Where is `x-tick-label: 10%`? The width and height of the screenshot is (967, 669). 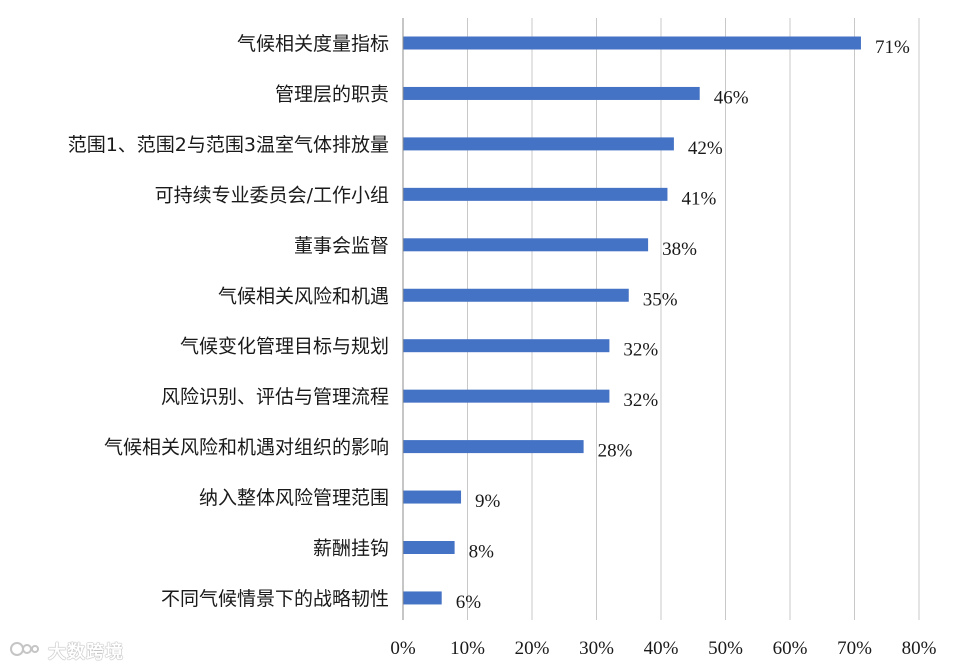 x-tick-label: 10% is located at coordinates (467, 648).